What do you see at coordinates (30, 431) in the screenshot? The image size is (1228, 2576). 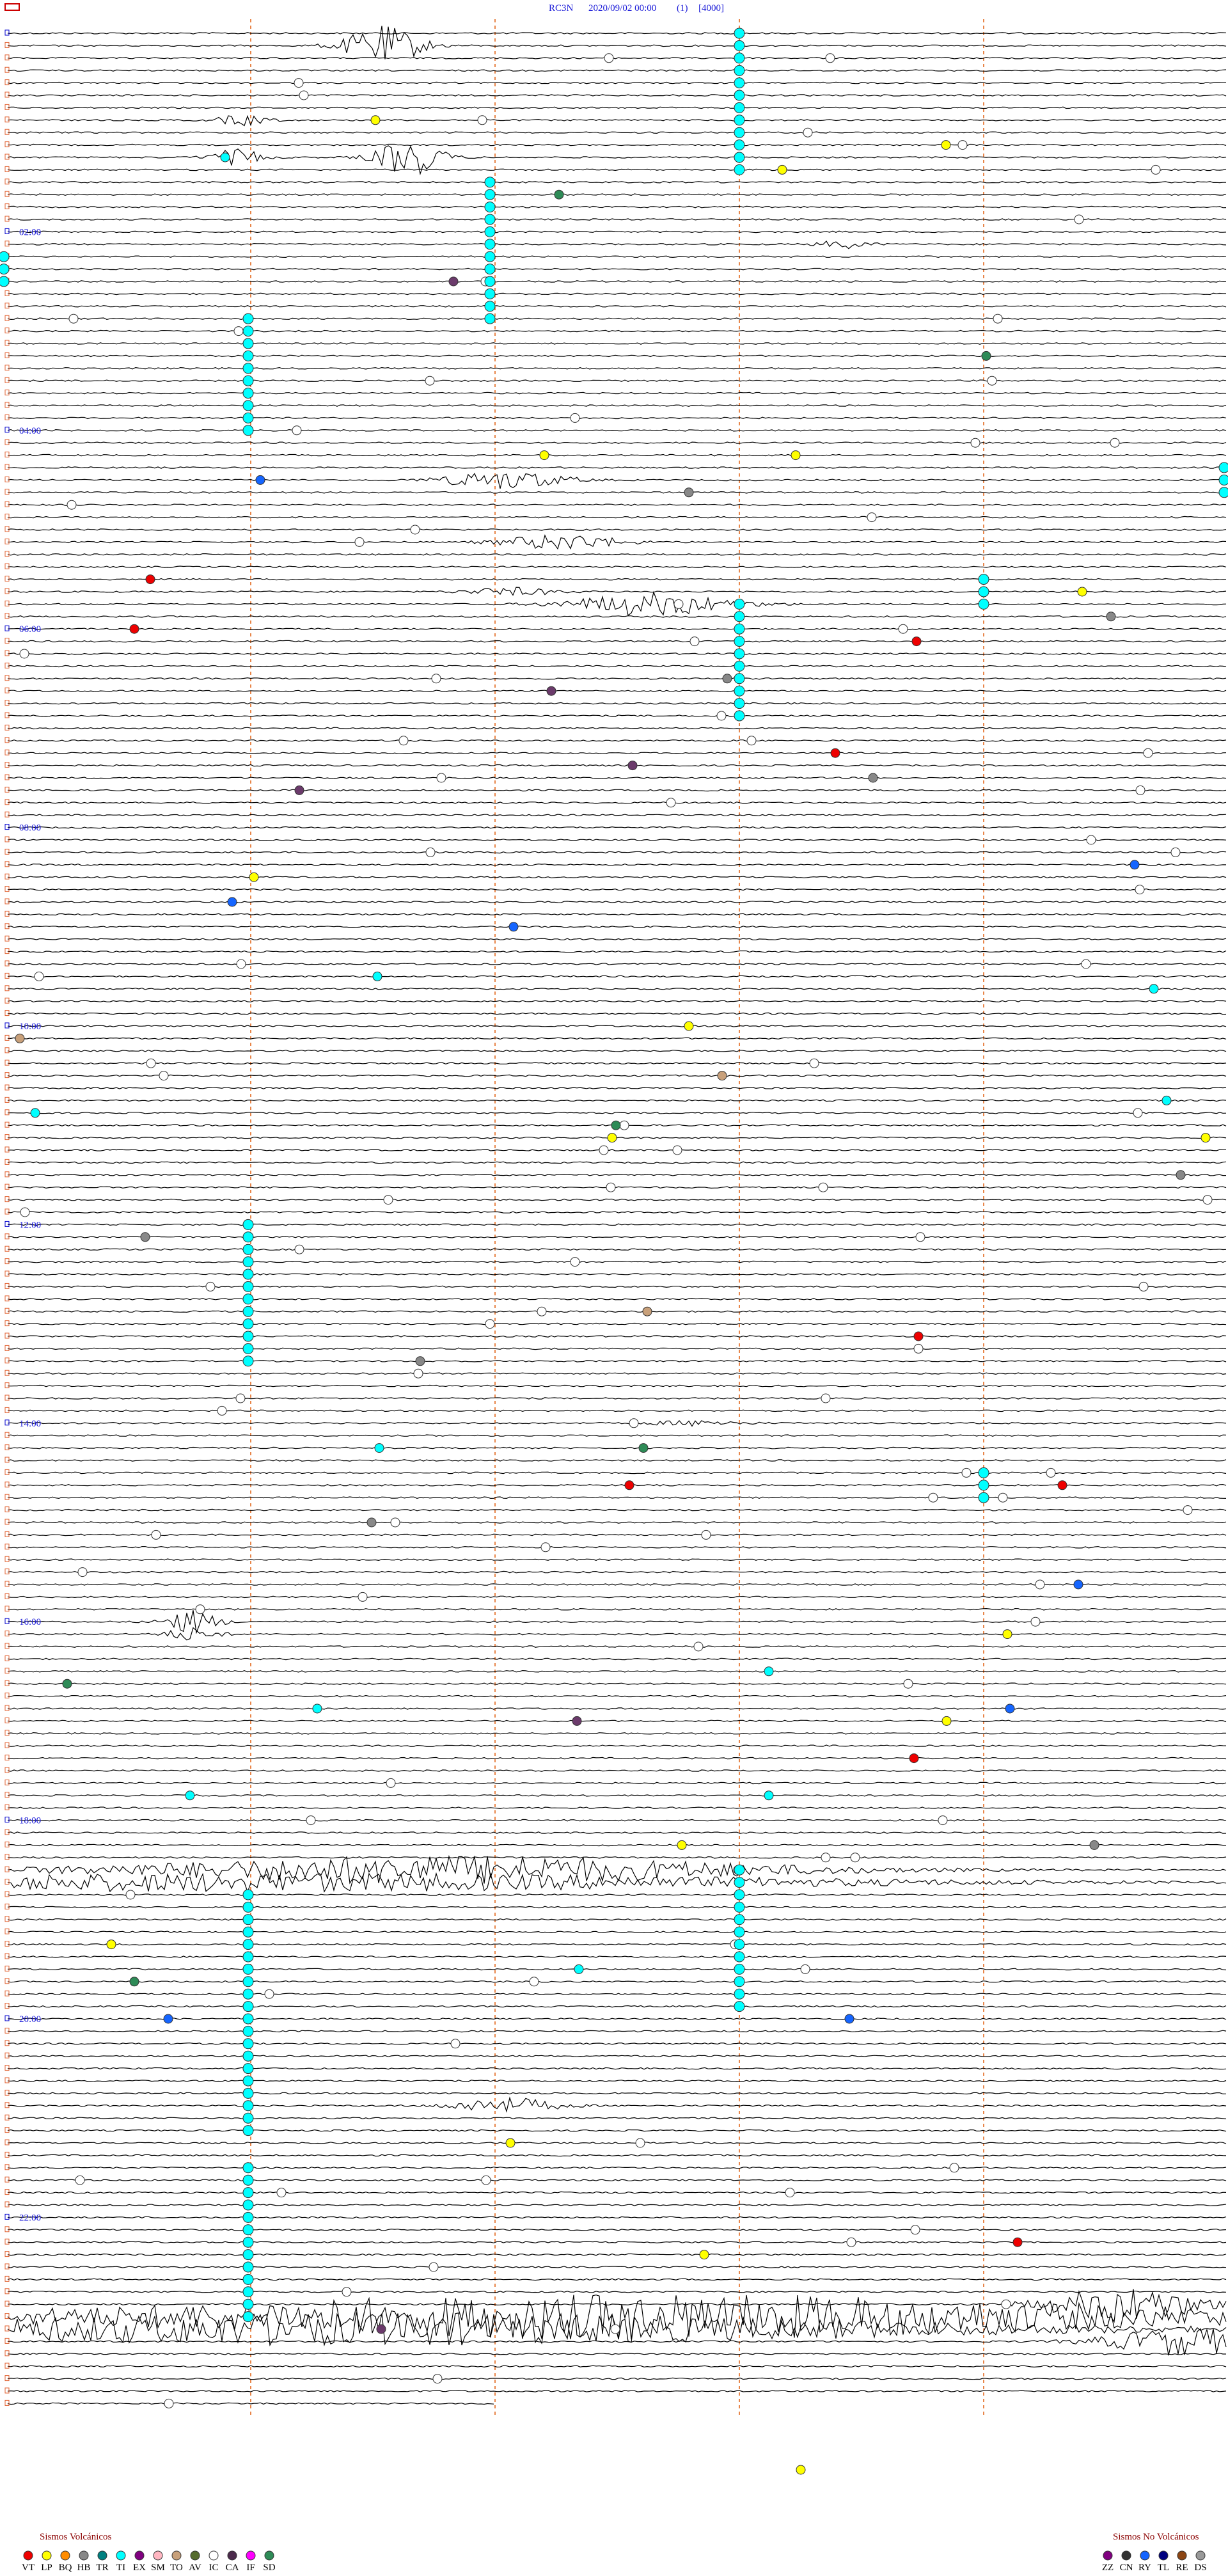 I see `time-label: 04:00` at bounding box center [30, 431].